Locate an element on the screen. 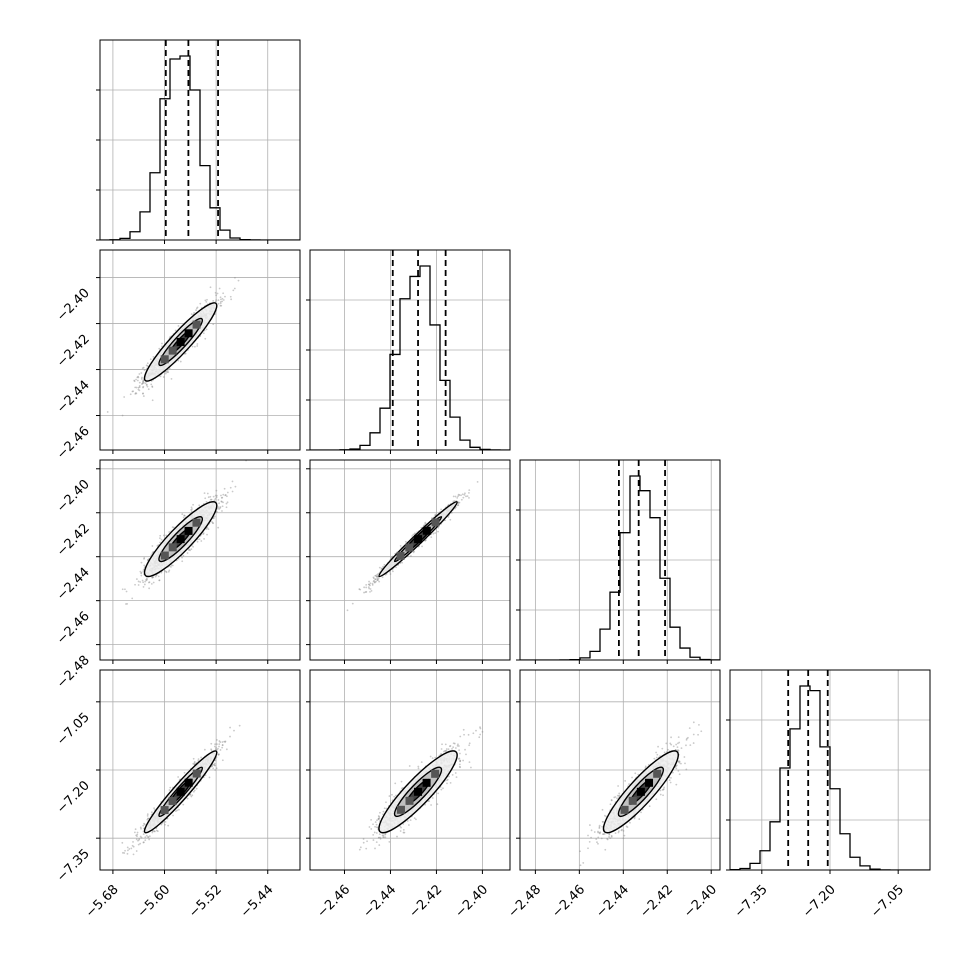 Image resolution: width=970 pixels, height=970 pixels. scatter-panel-2-0: −2.48−2.46−2.44−2.42−2.40 is located at coordinates (177, 575).